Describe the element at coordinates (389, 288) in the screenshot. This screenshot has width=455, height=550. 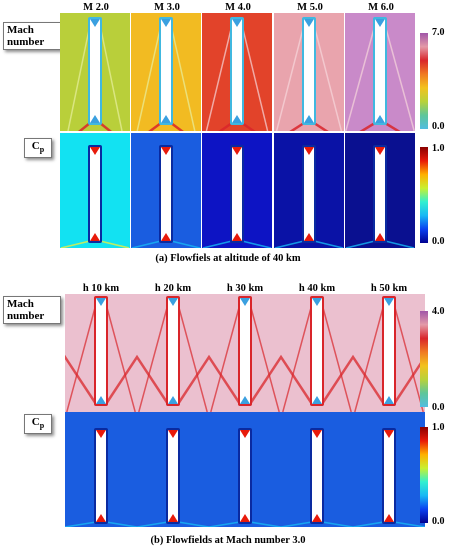
I see `column-header-h50: h 50 km` at that location.